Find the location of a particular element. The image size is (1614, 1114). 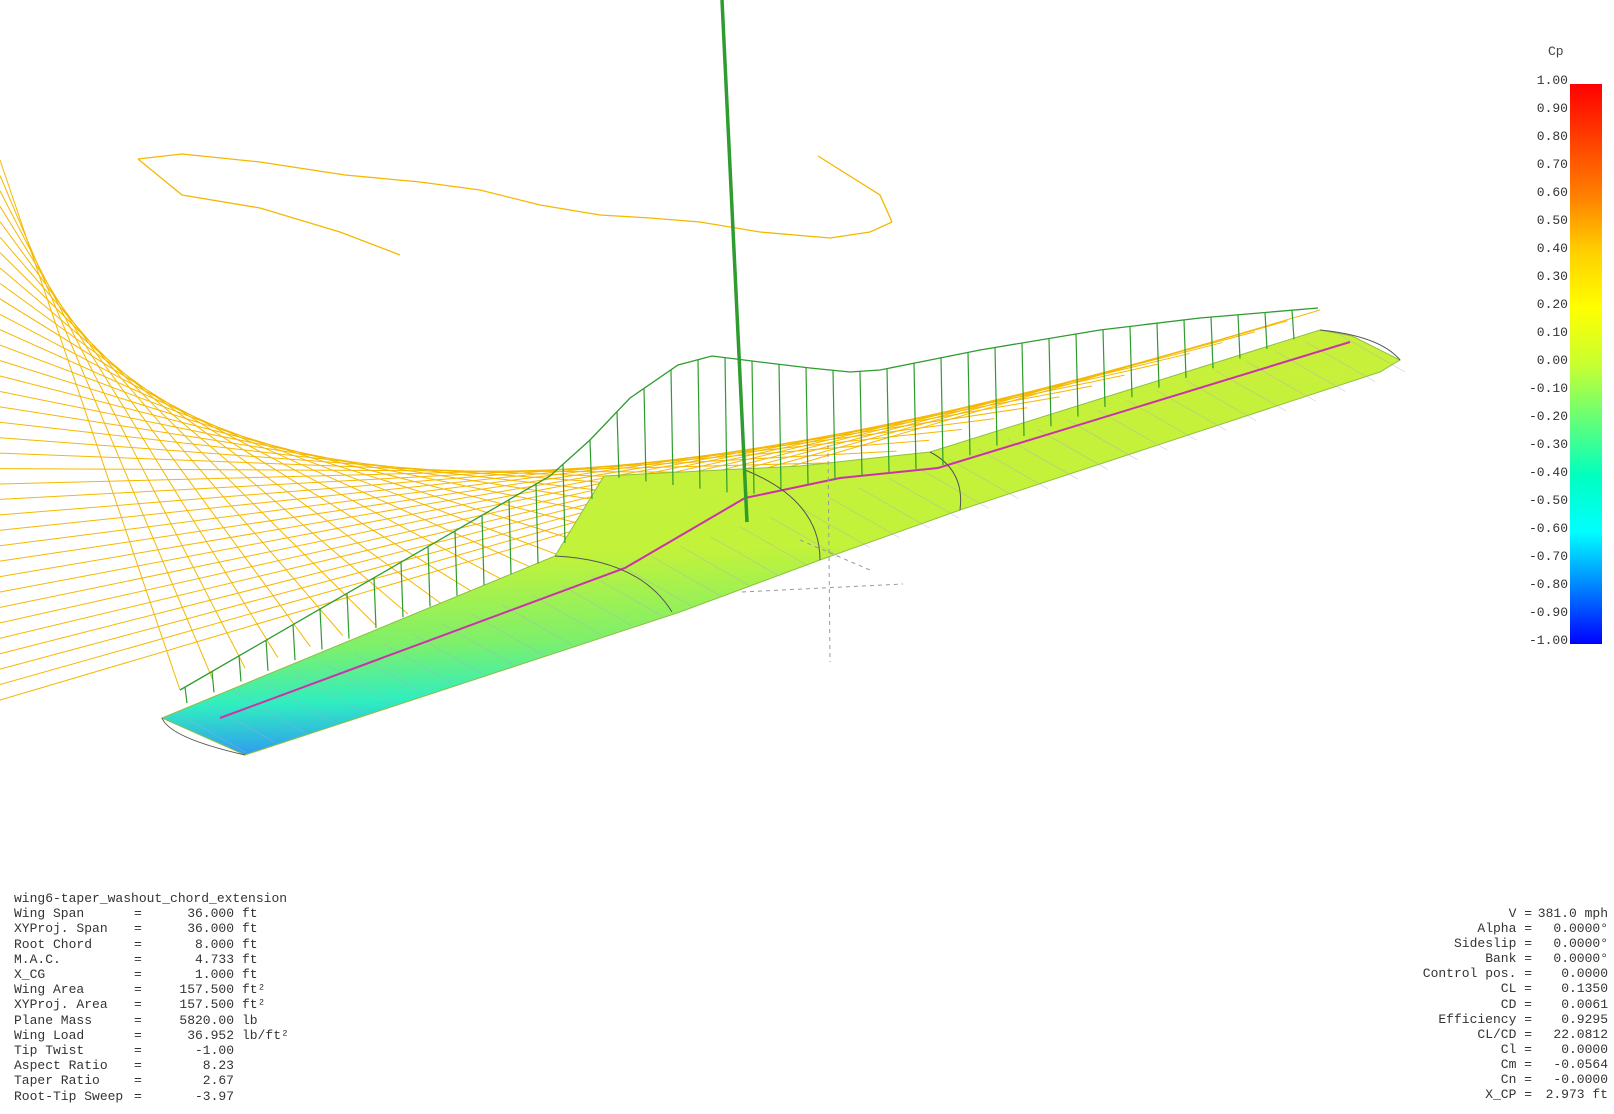

result-label: Alpha = is located at coordinates (1504, 929).